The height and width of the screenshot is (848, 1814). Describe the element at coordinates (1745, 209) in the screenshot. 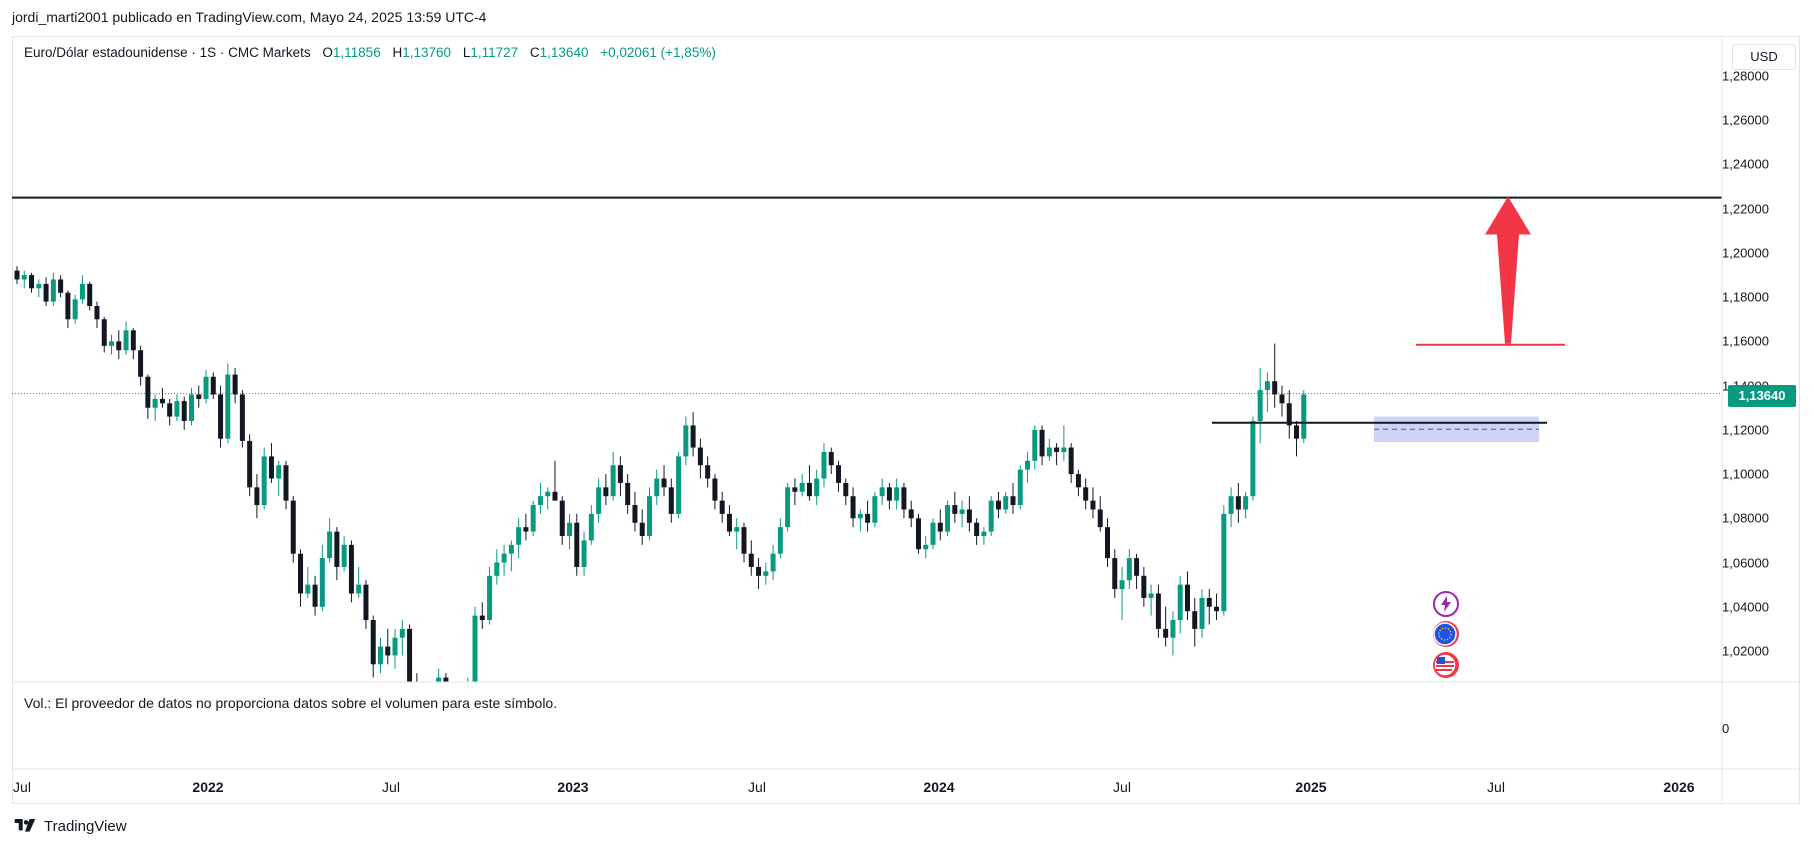

I see `price-tick-label: 1,22000` at that location.